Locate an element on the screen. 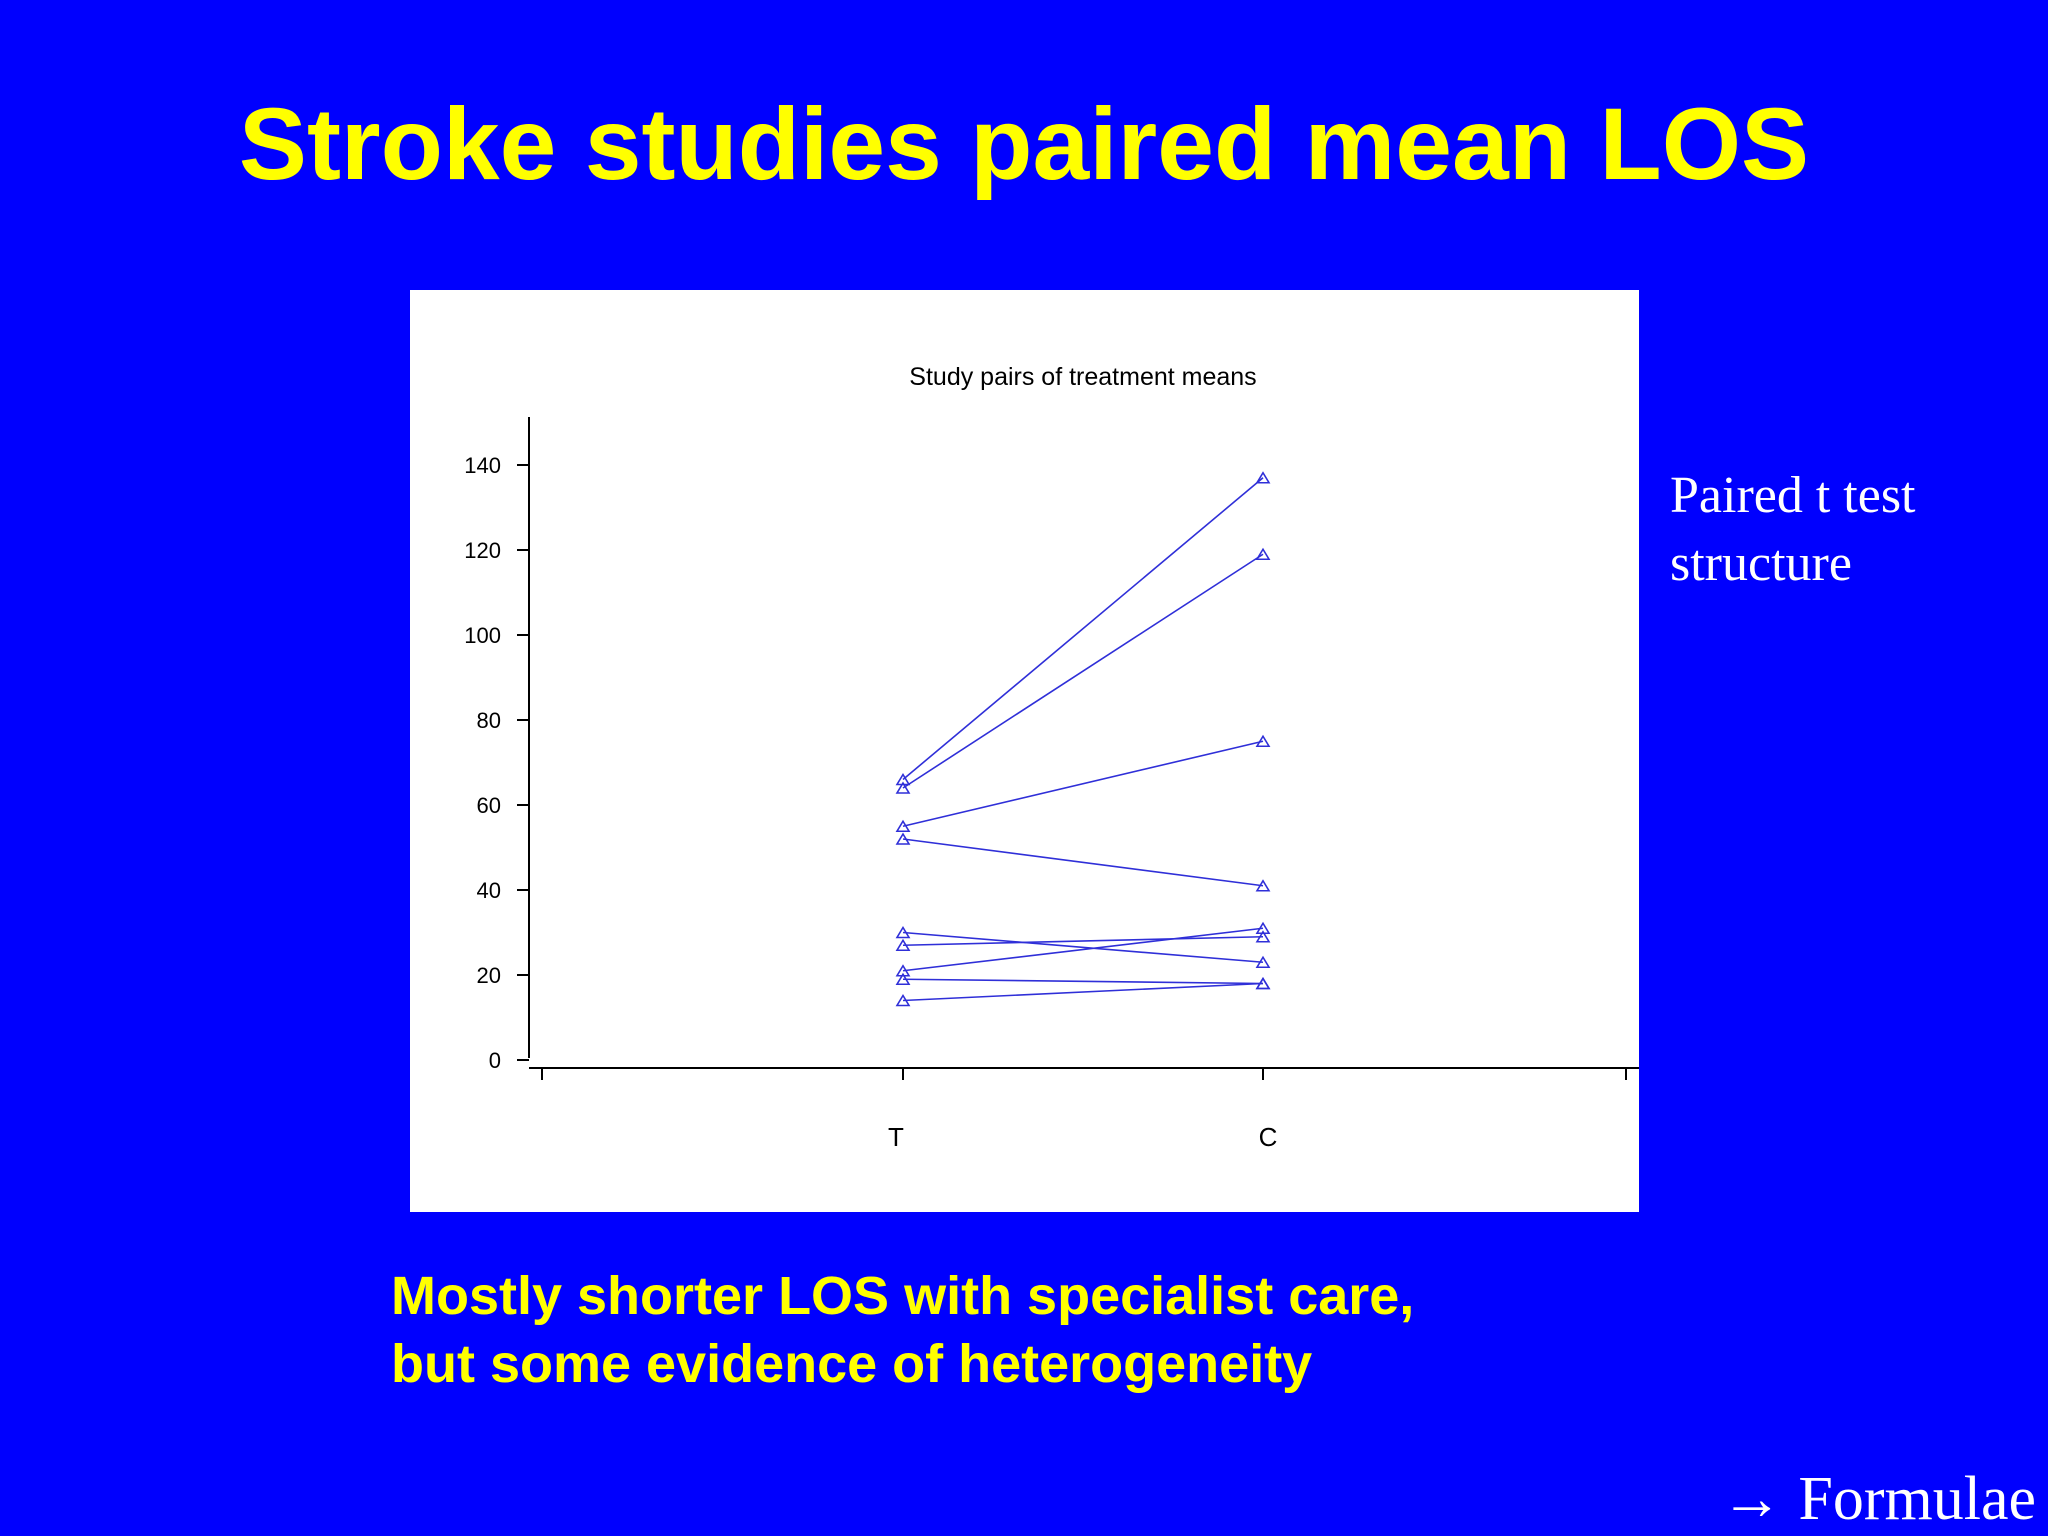  conclusion-line-1: Mostly shorter LOS with specialist care, is located at coordinates (903, 1296).